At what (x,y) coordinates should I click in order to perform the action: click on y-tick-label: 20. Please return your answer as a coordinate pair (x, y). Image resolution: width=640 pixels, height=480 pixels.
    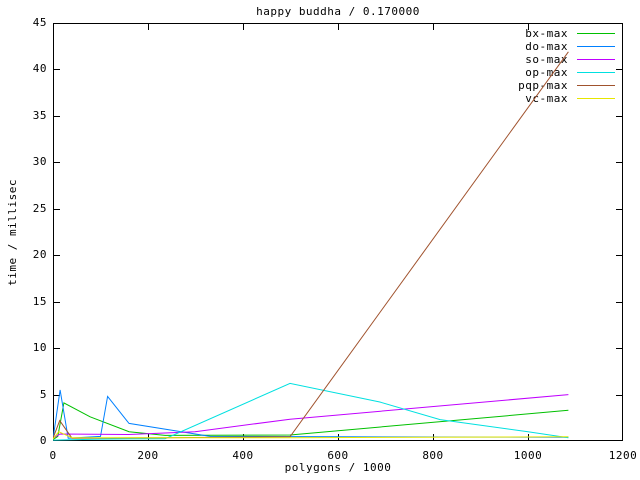
    Looking at the image, I should click on (39, 255).